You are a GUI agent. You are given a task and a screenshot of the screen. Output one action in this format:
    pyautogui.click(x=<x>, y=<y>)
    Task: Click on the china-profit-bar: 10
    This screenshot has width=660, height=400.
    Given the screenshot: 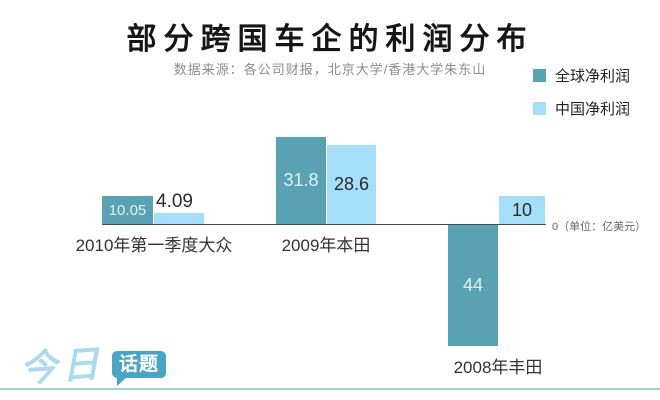 What is the action you would take?
    pyautogui.click(x=522, y=210)
    